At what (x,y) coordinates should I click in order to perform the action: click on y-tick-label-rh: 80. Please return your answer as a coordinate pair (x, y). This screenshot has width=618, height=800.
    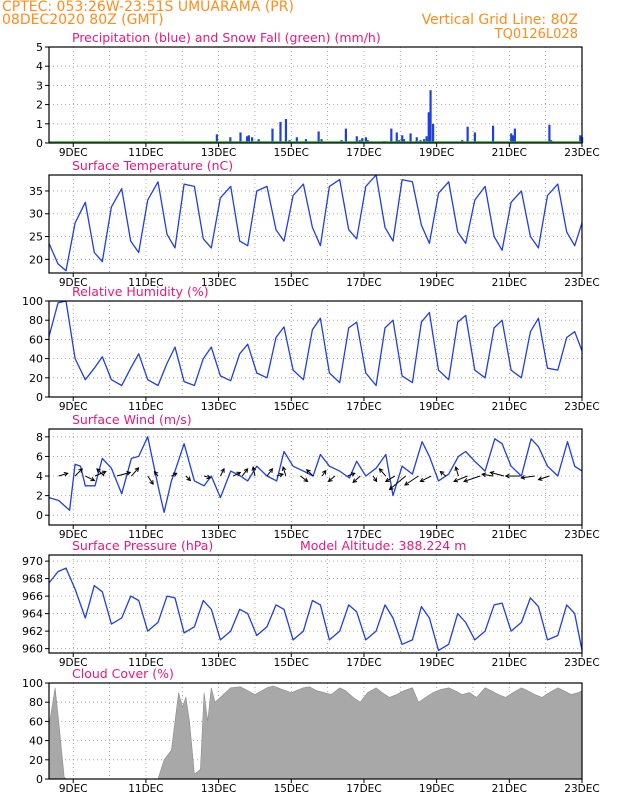
    Looking at the image, I should click on (36, 320).